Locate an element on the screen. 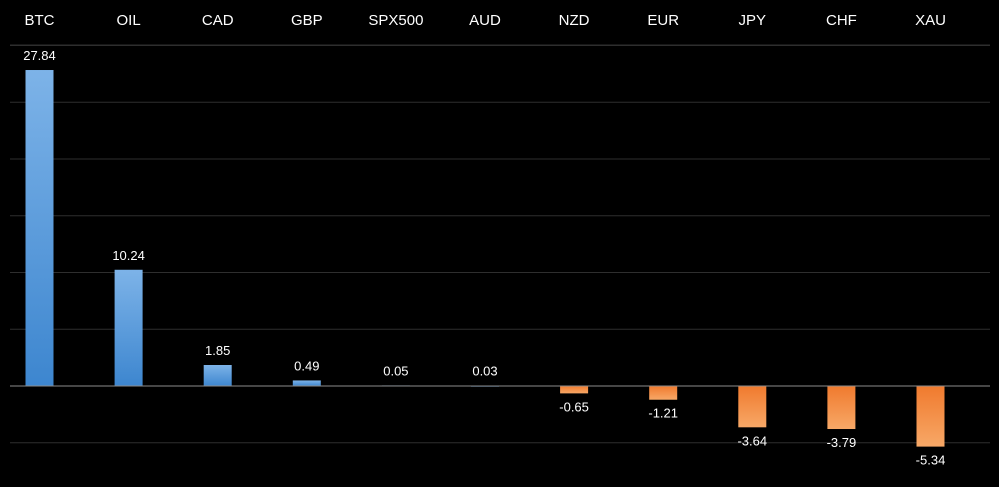 Image resolution: width=999 pixels, height=487 pixels. value-label-jpy: -3.64 is located at coordinates (752, 440).